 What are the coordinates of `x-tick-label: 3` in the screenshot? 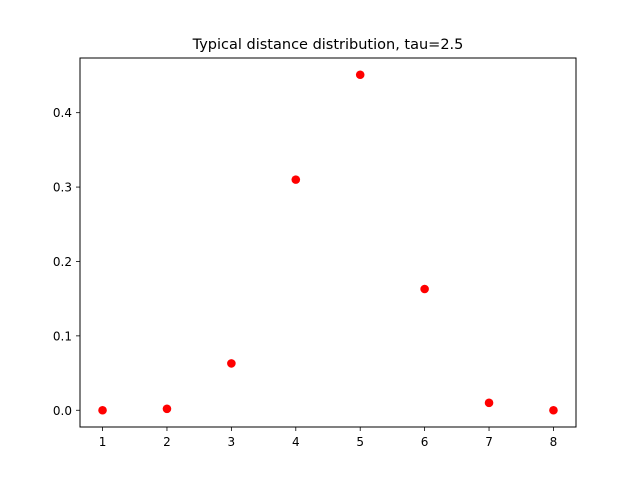 It's located at (232, 442).